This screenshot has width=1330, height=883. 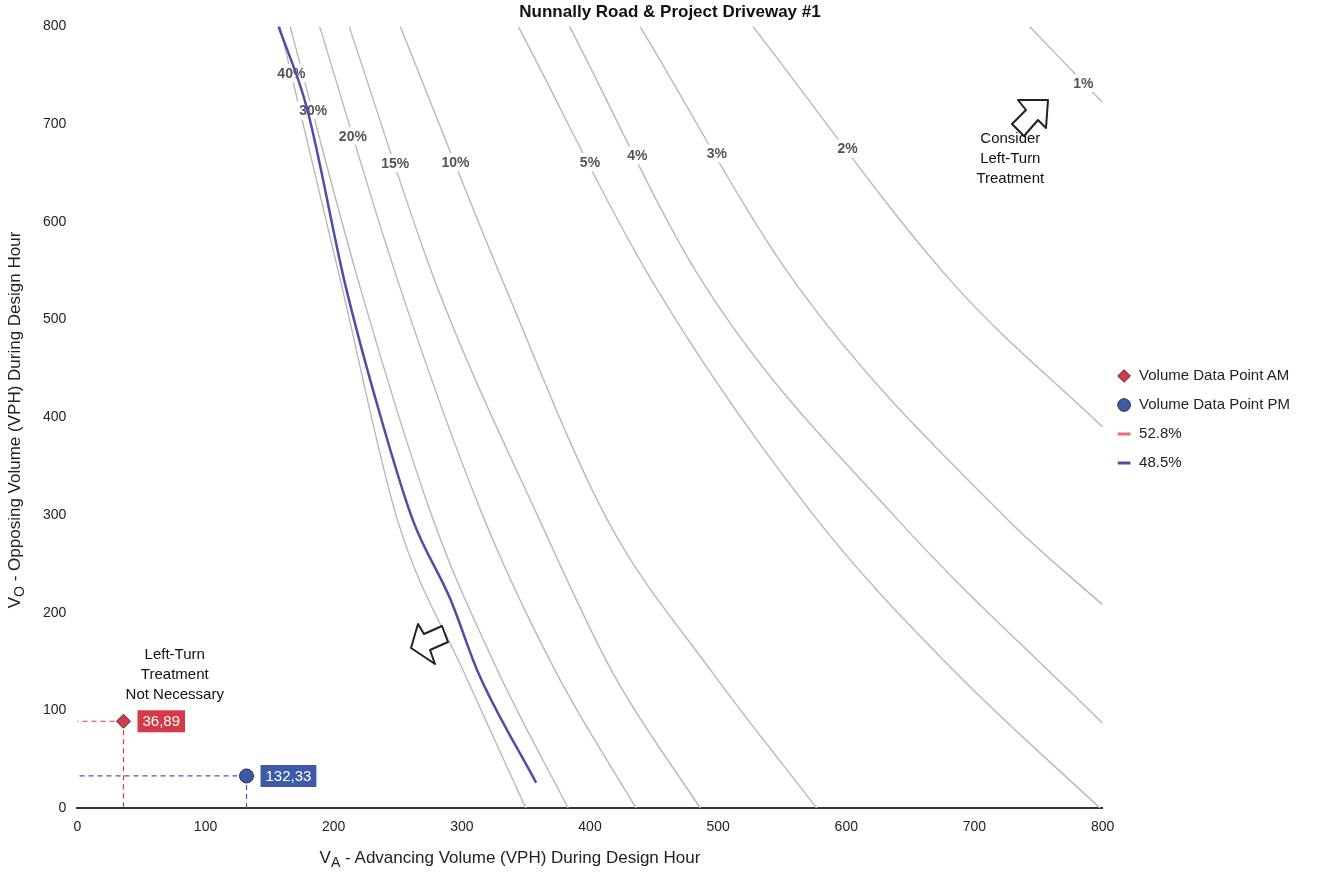 I want to click on annotation: Consider Left-Turn Treatment, so click(x=1011, y=158).